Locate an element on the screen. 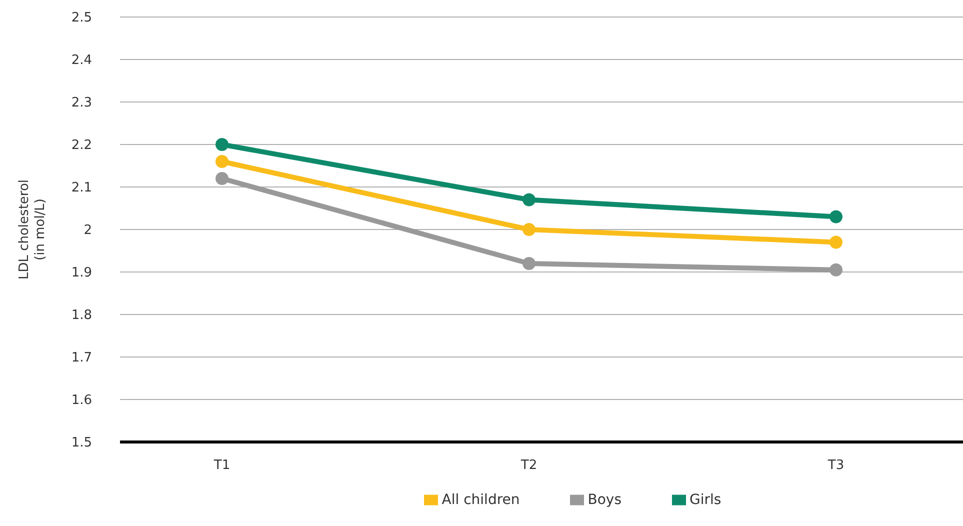 The width and height of the screenshot is (963, 526). y-axis-title: LDL cholesterol (in mol/L) is located at coordinates (32, 229).